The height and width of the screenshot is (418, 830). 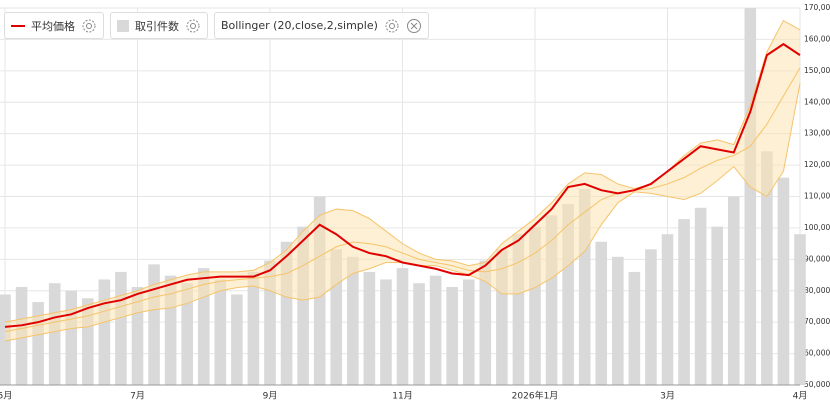 What do you see at coordinates (299, 25) in the screenshot?
I see `legend-label: Bollinger (20,close,2,simple)` at bounding box center [299, 25].